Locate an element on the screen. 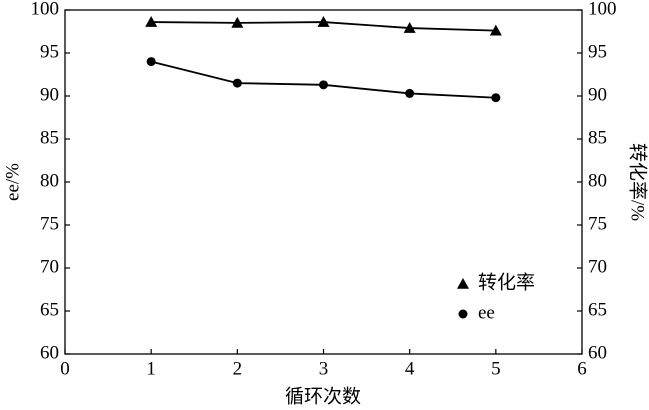 This screenshot has height=410, width=649. y2-tick-label: 70 is located at coordinates (597, 266).